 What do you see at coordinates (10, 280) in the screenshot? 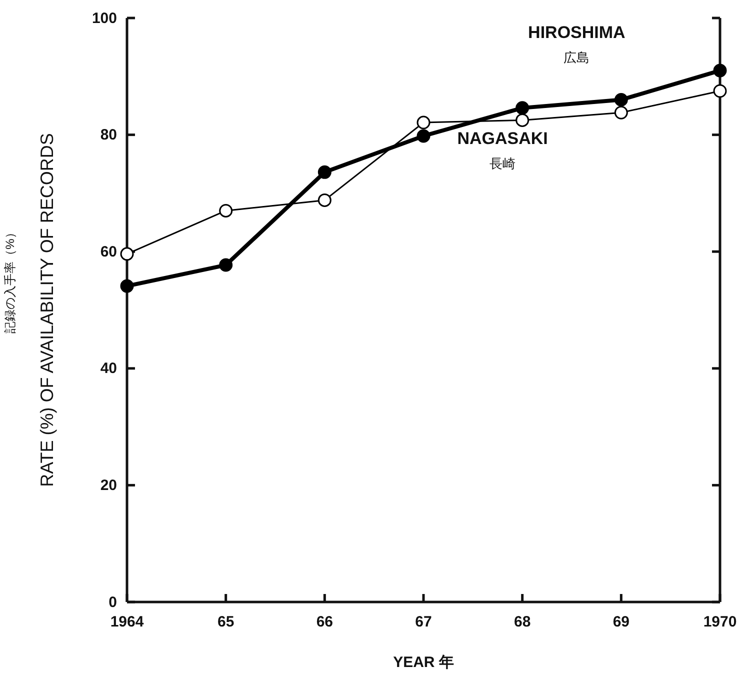
I see `text: 記録の入手率（%）` at bounding box center [10, 280].